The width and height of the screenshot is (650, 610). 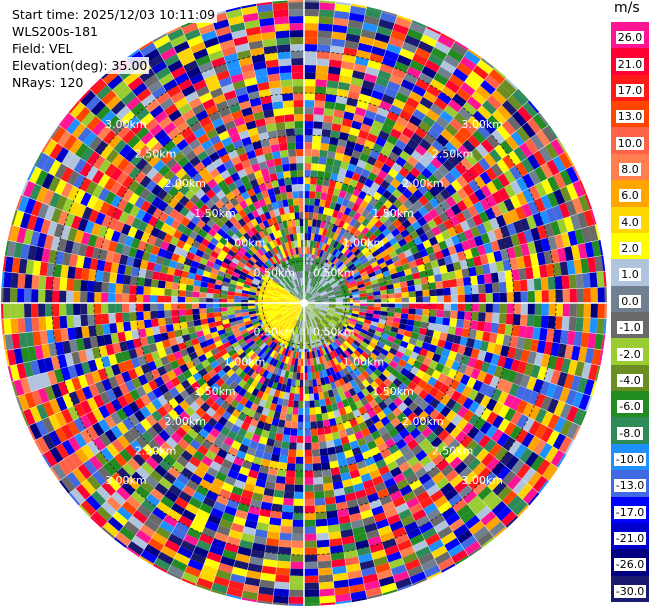 I want to click on colorbar-tick-label: -30.0, so click(x=630, y=591).